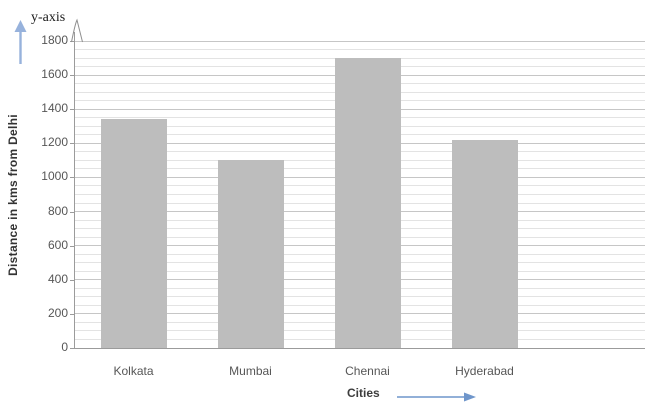 The image size is (647, 415). What do you see at coordinates (360, 41) in the screenshot?
I see `major-gridline` at bounding box center [360, 41].